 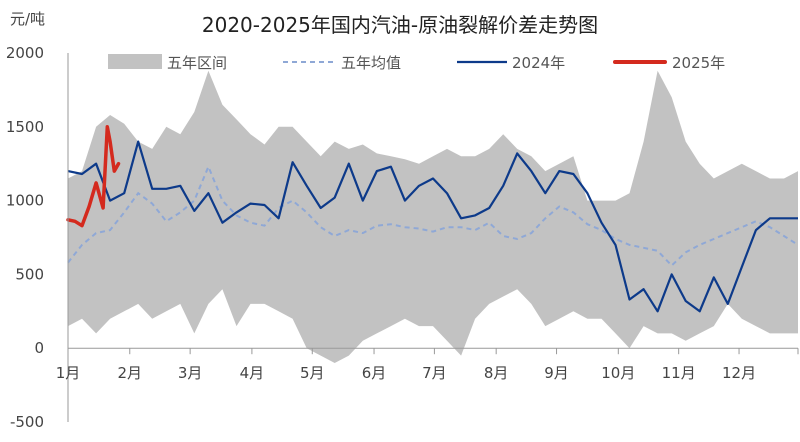 I want to click on y-tick-label: 1000, so click(x=25, y=201).